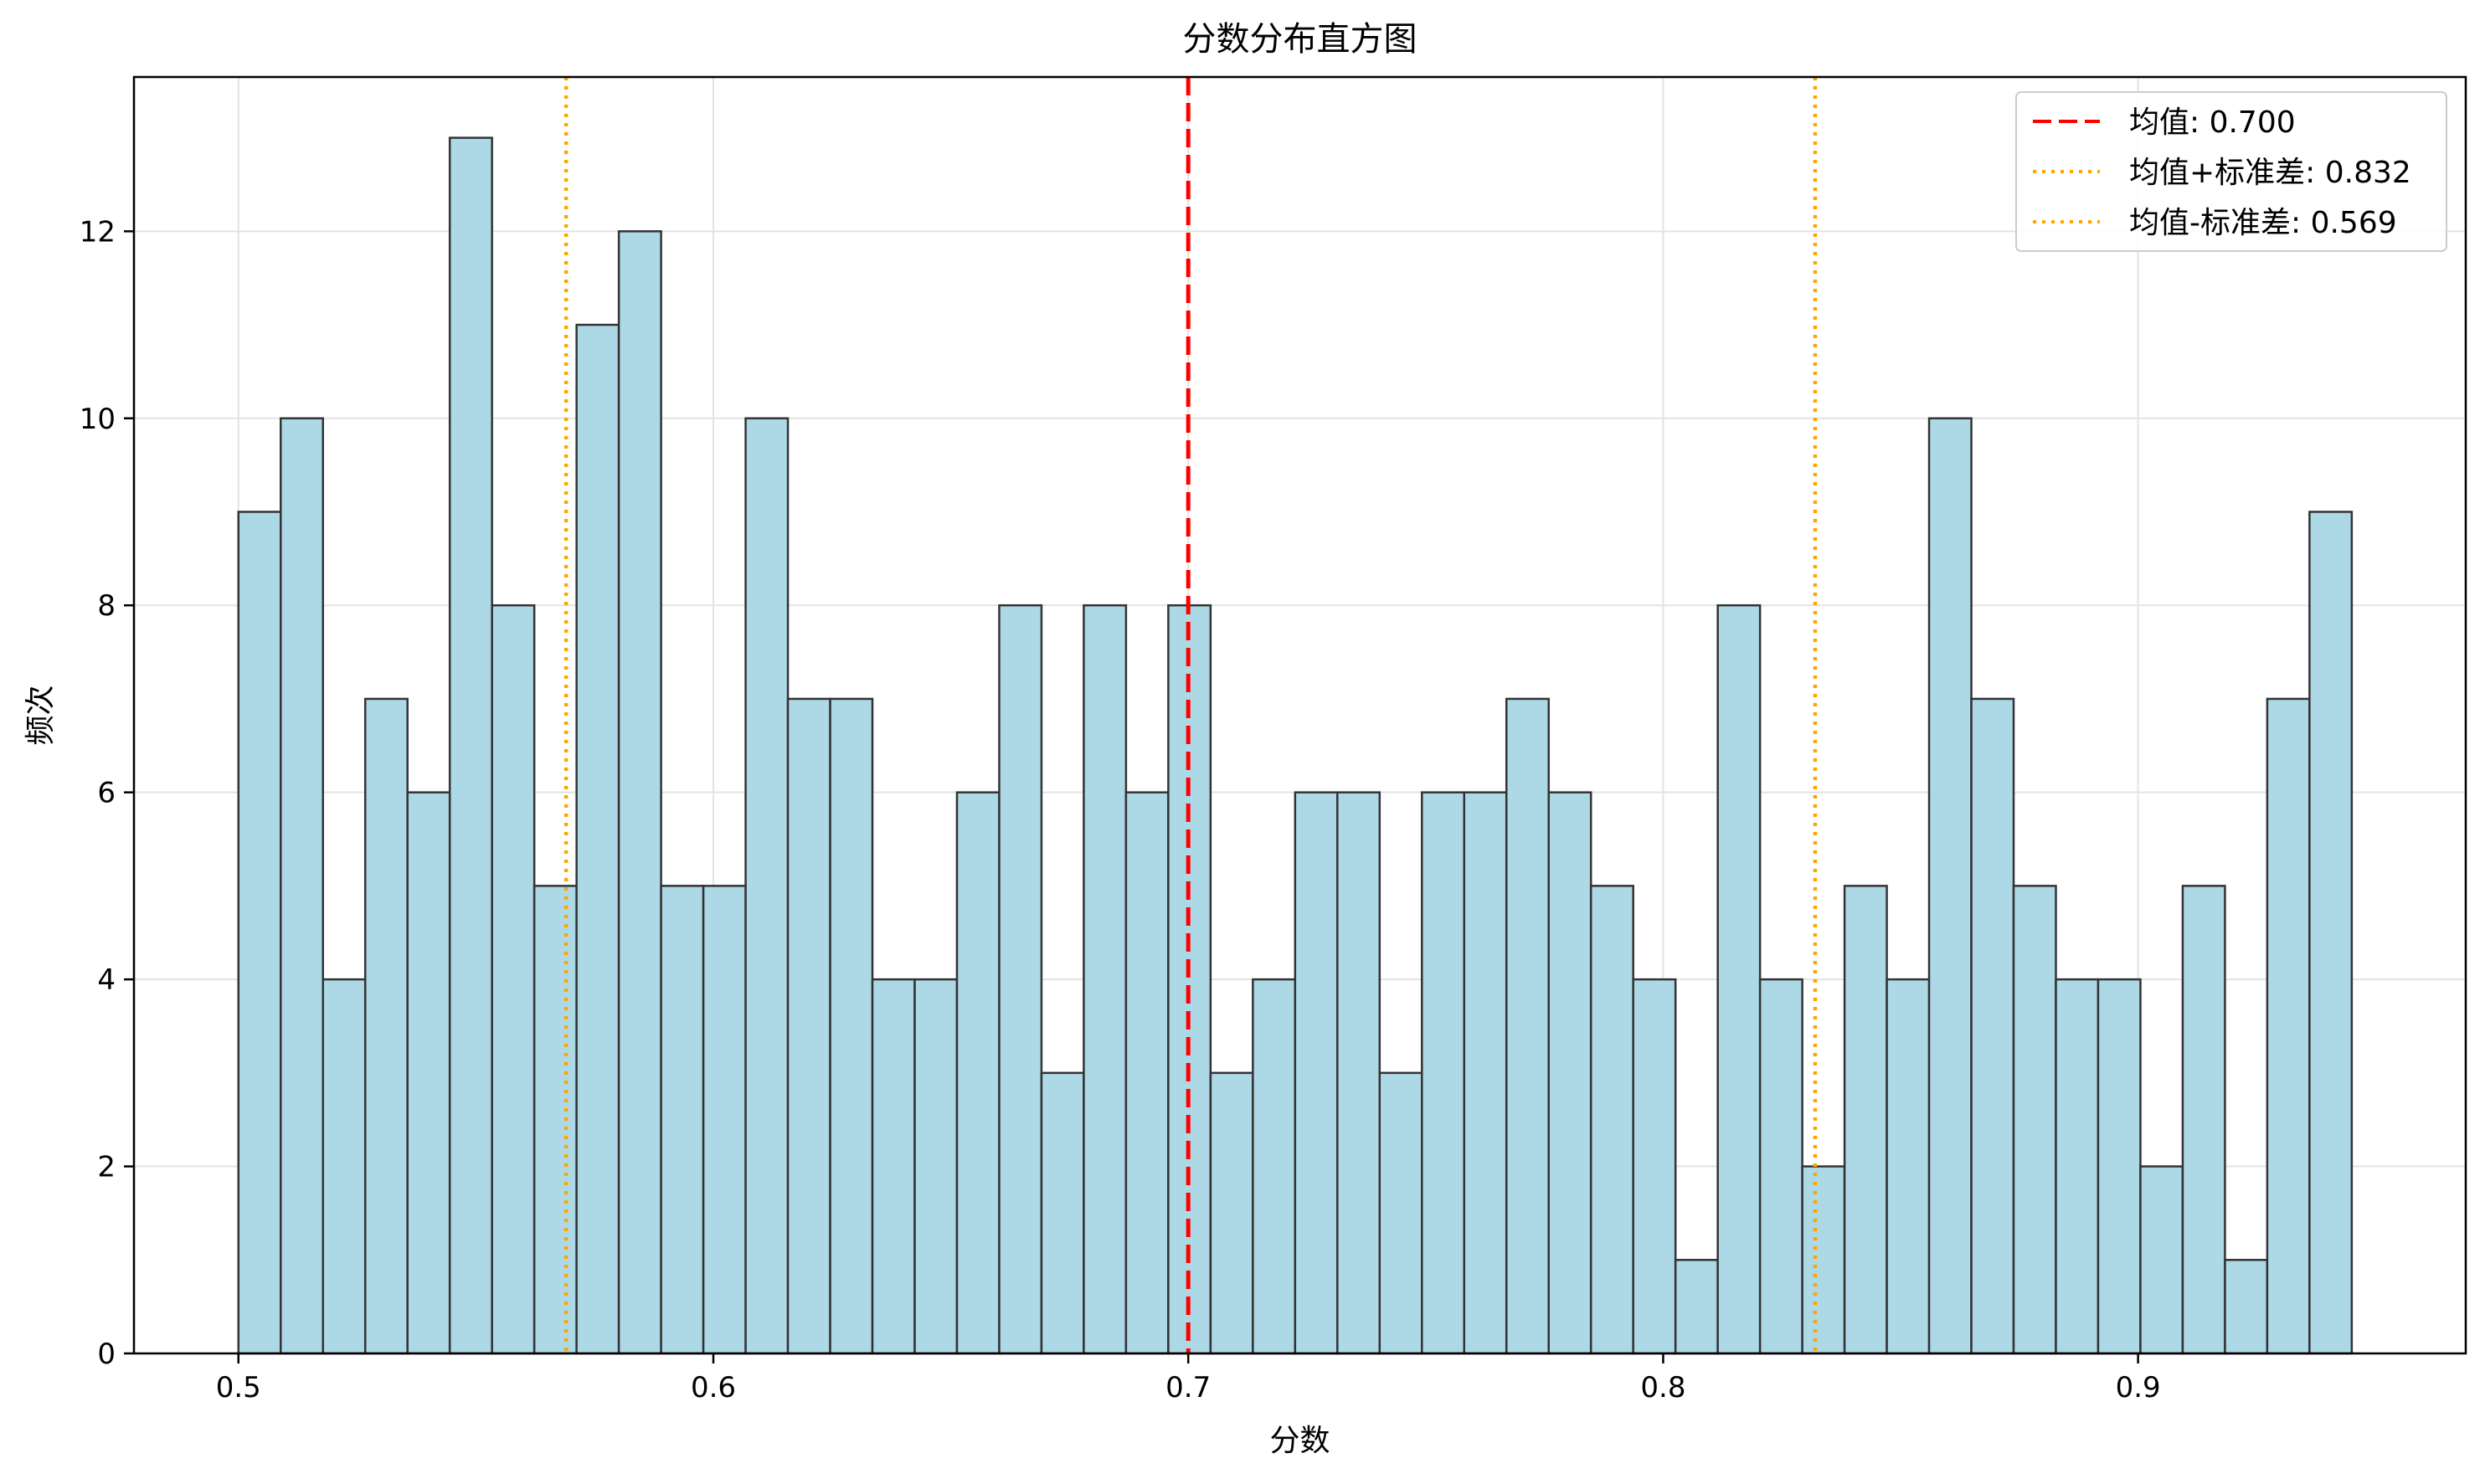 Image resolution: width=2485 pixels, height=1484 pixels. Describe the element at coordinates (238, 1388) in the screenshot. I see `x-tick-label: 0.5` at that location.